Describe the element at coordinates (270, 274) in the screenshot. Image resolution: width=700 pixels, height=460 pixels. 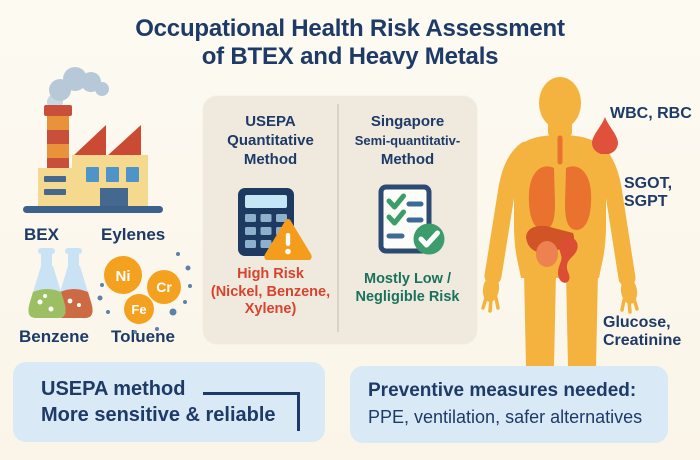
I see `usepa-risk-line1: High Risk` at that location.